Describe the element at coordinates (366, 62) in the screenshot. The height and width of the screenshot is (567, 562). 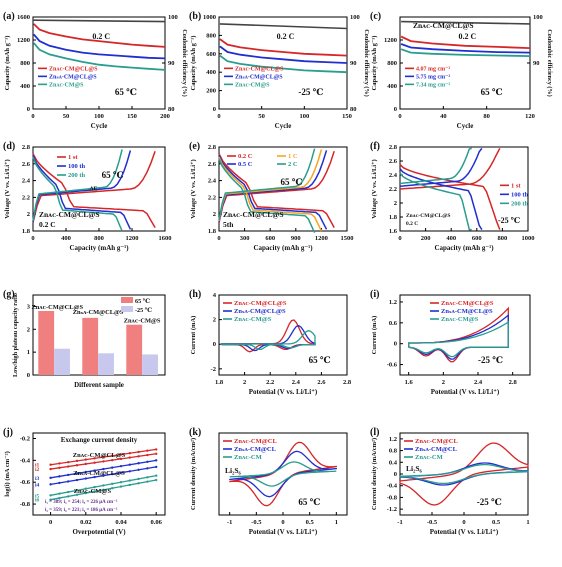
I see `y2-axis-label: Coulombic efficiency (%)` at that location.